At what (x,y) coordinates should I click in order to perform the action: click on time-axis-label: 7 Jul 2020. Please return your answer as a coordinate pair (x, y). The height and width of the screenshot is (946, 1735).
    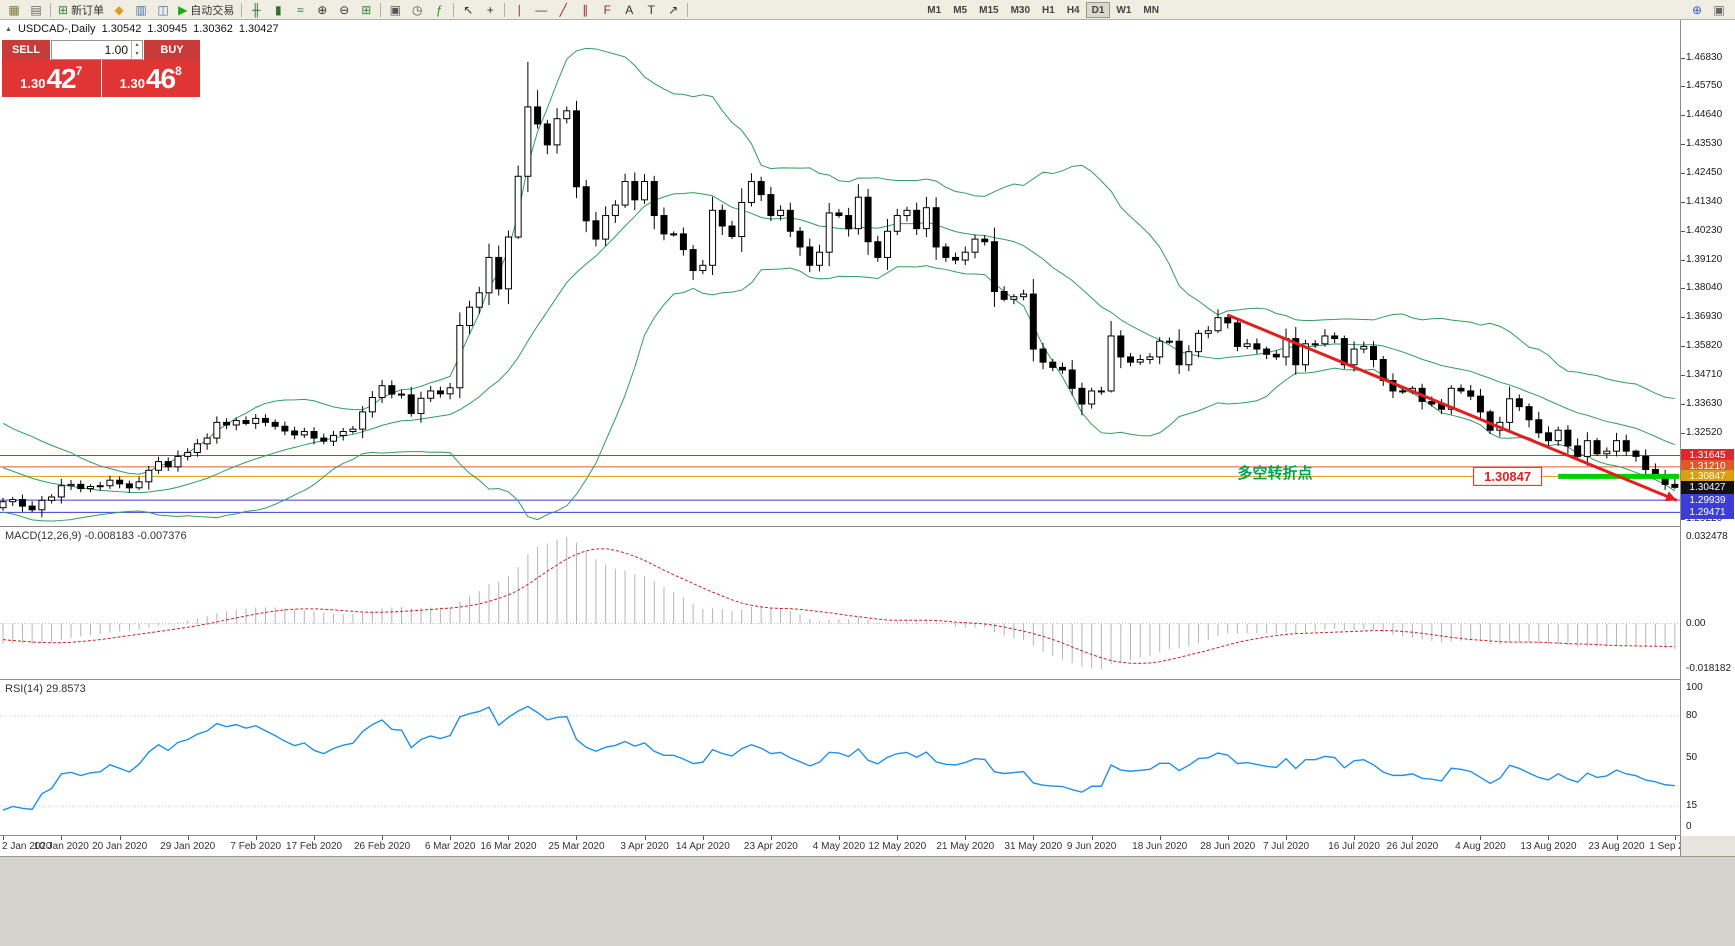
    Looking at the image, I should click on (1286, 846).